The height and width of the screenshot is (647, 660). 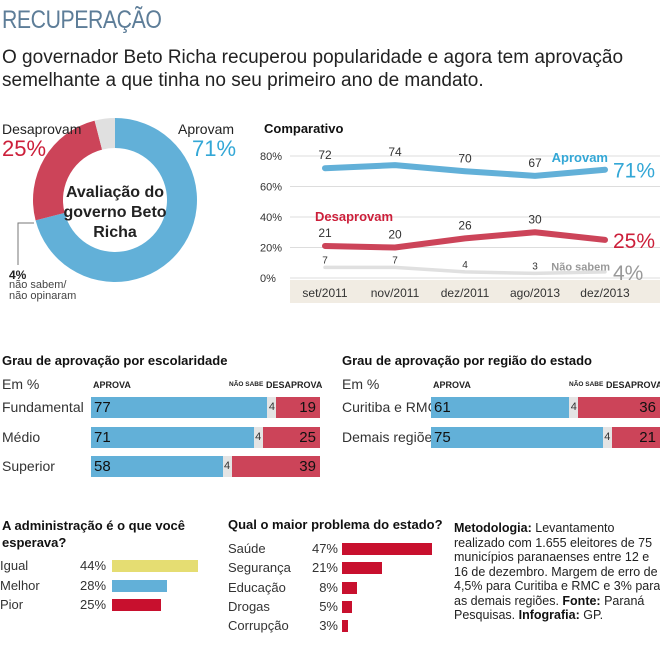 What do you see at coordinates (275, 466) in the screenshot?
I see `segment-desaprova: 39` at bounding box center [275, 466].